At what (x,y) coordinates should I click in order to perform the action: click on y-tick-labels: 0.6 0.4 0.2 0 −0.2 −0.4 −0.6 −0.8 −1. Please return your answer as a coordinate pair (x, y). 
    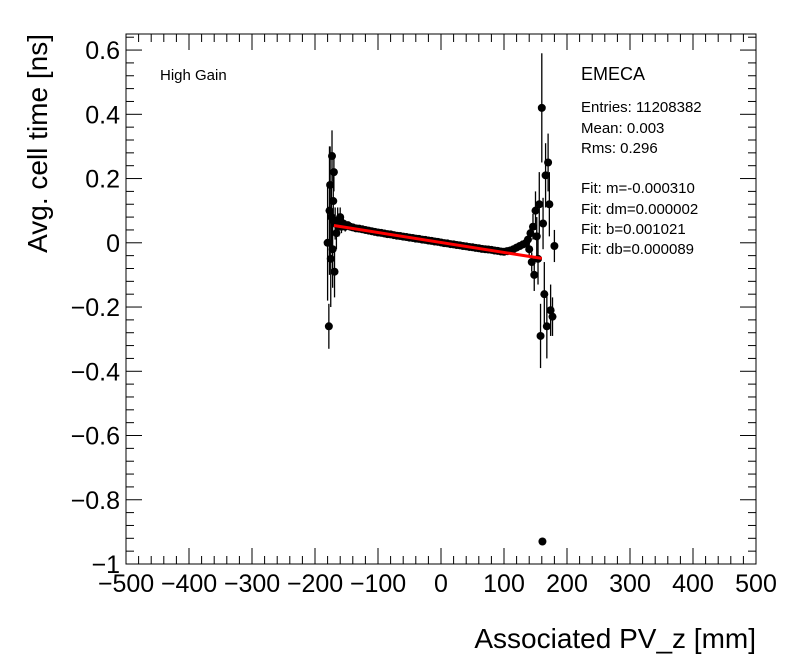
    Looking at the image, I should click on (95, 308).